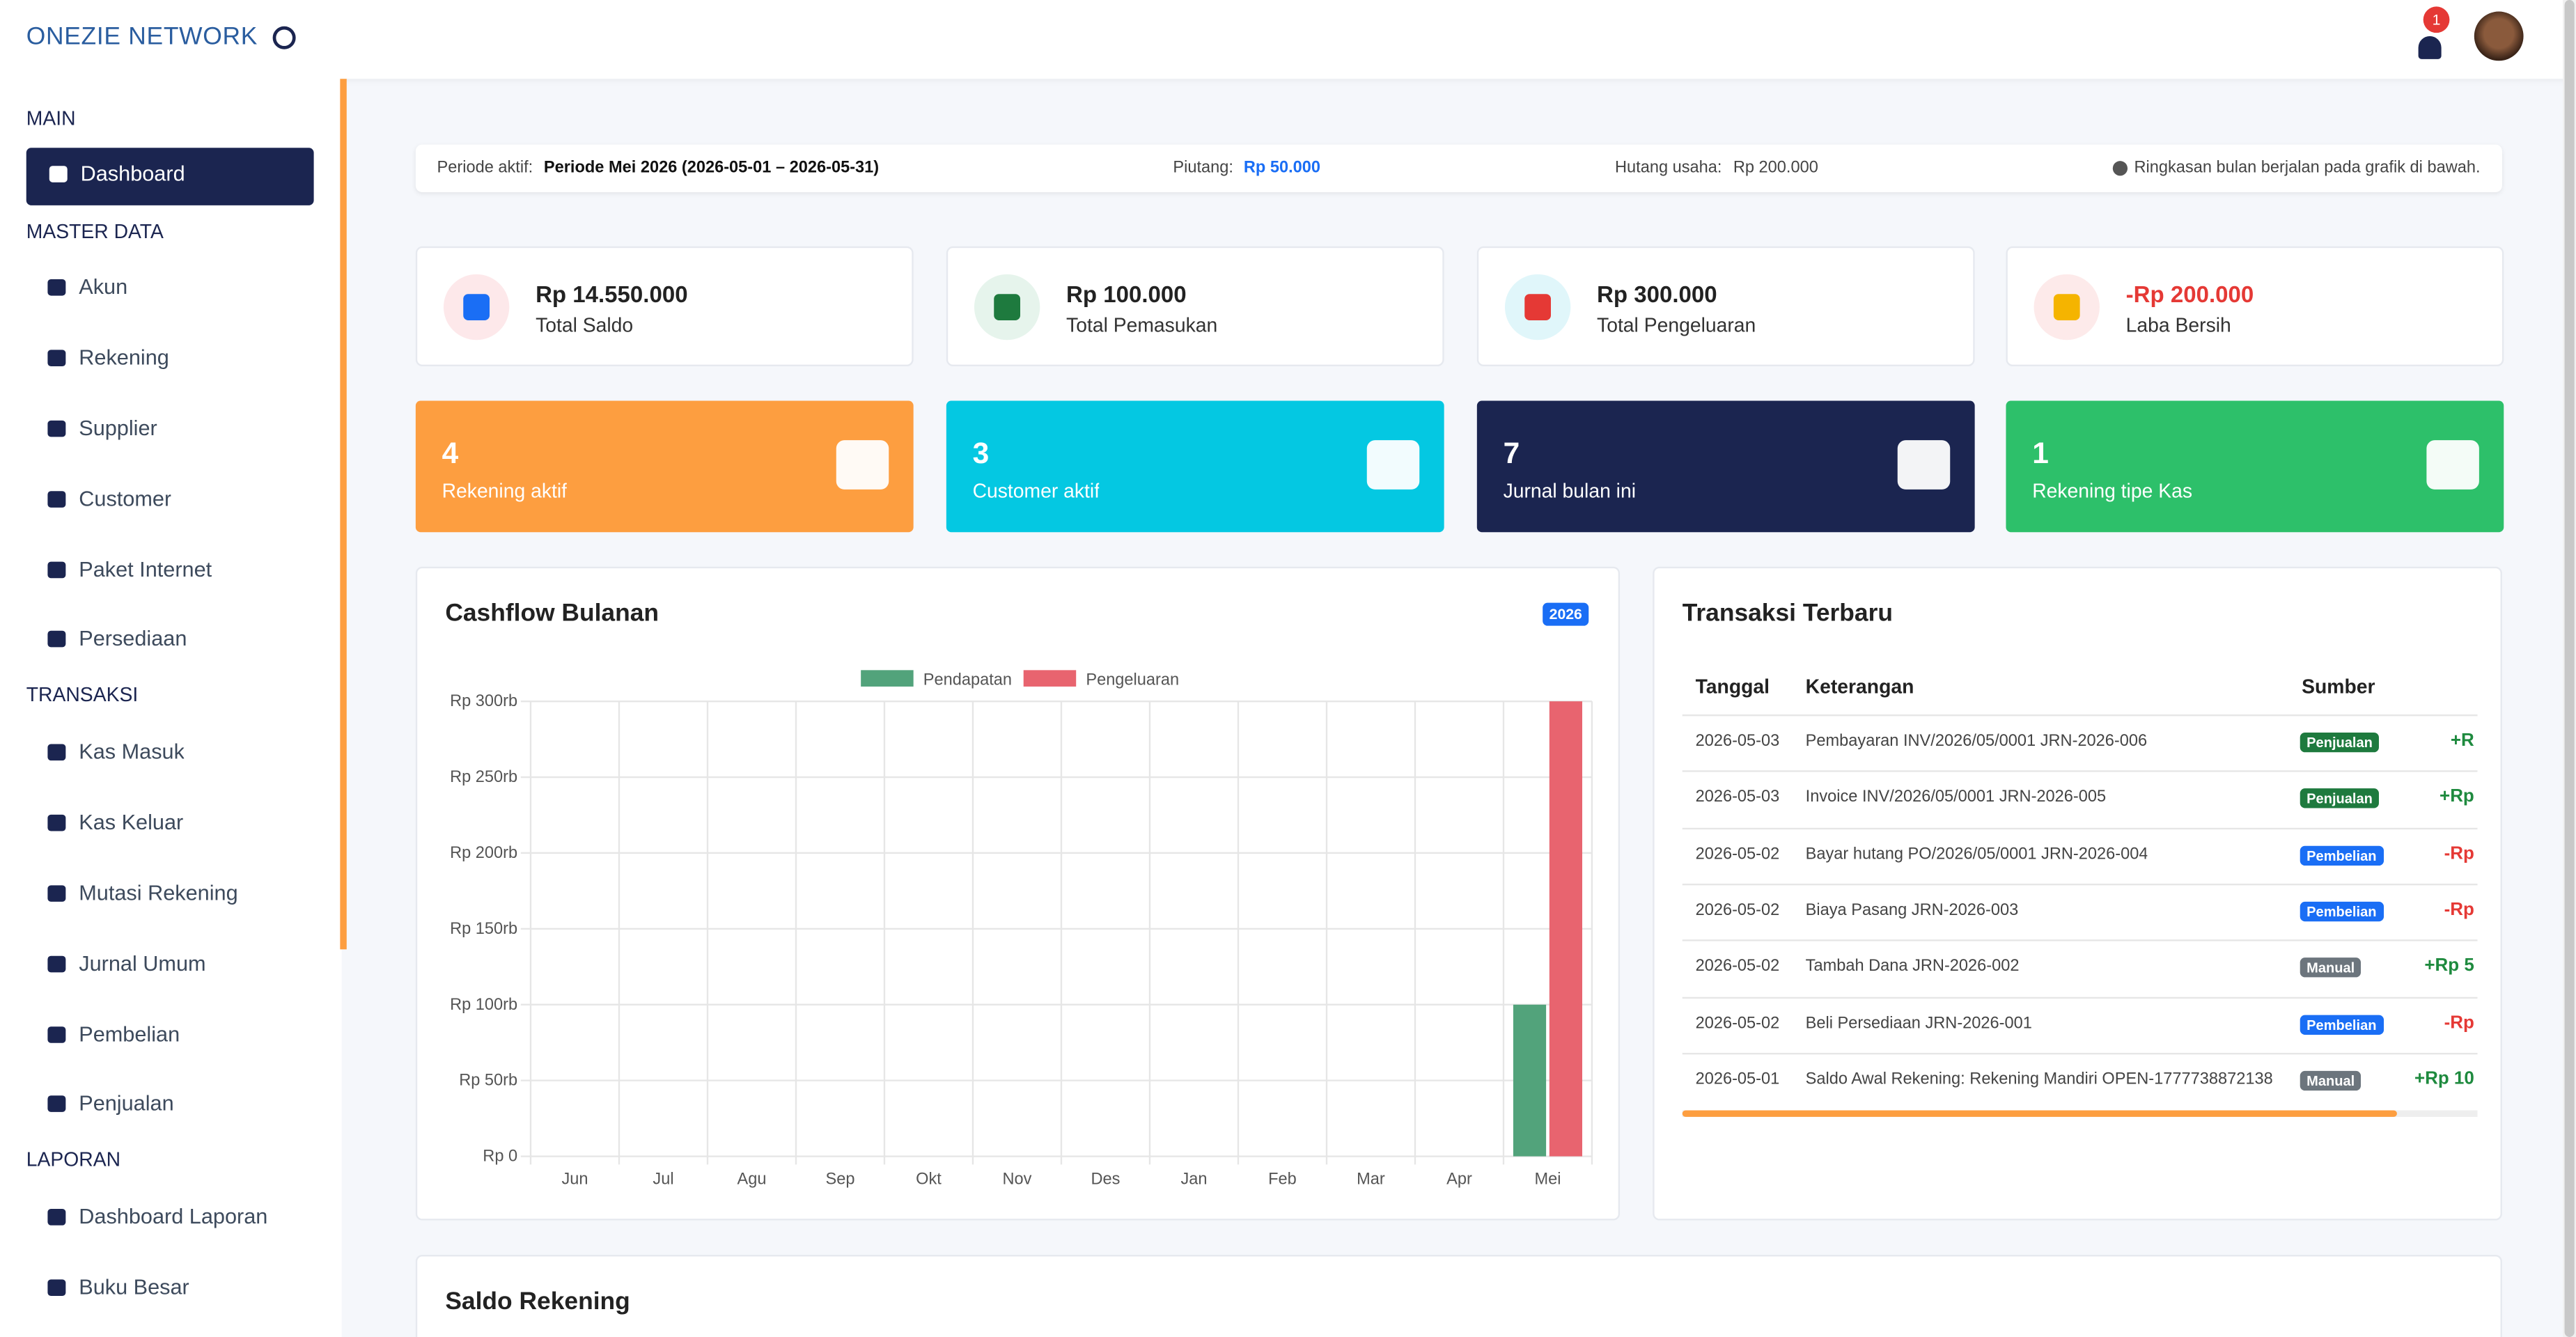  I want to click on tx-source: Pembelian, so click(2341, 1024).